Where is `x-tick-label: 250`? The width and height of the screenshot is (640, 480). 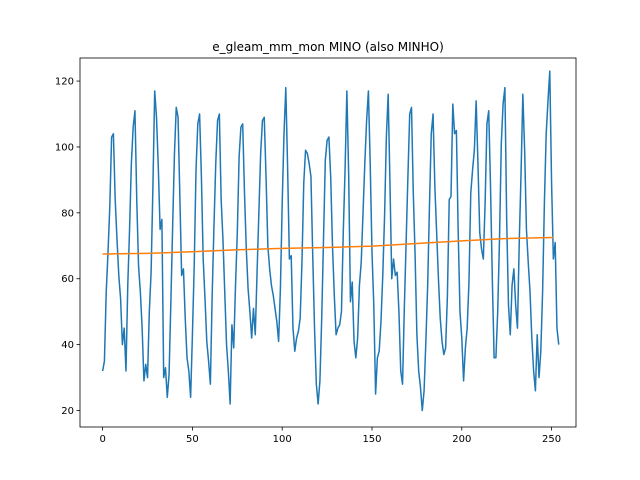 x-tick-label: 250 is located at coordinates (551, 439).